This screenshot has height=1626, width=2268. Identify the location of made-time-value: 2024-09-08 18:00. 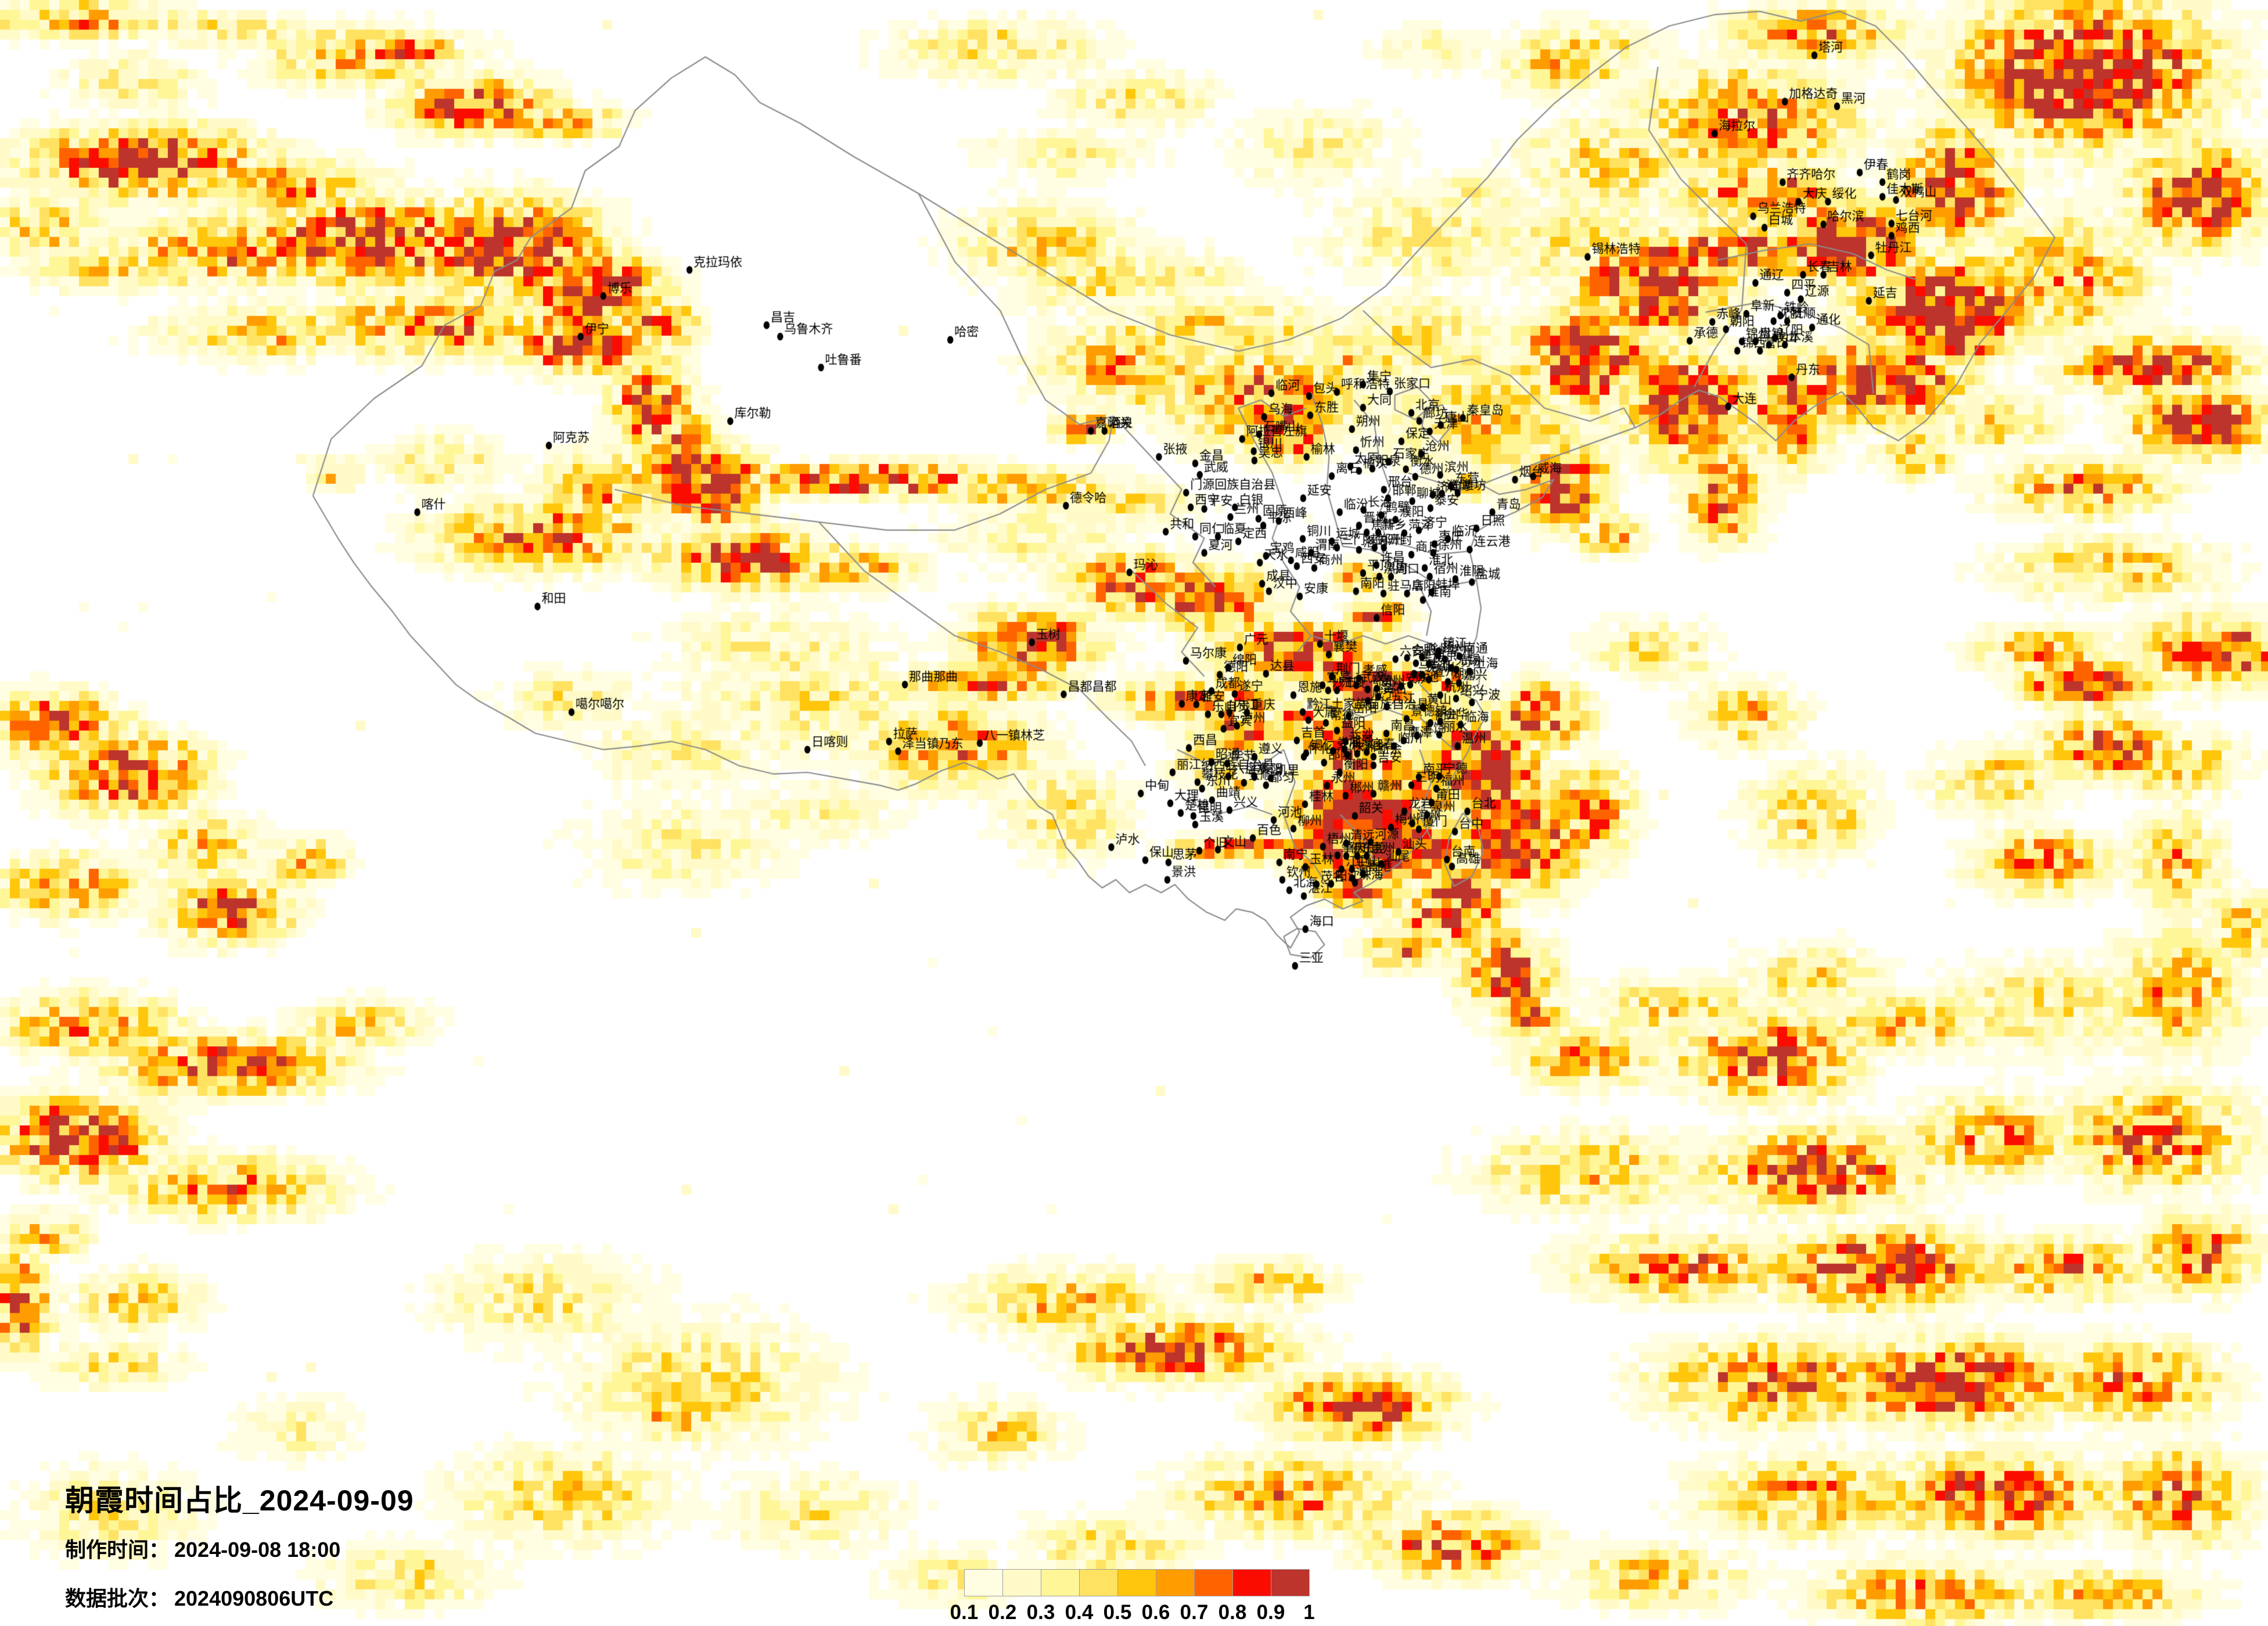
(257, 1550).